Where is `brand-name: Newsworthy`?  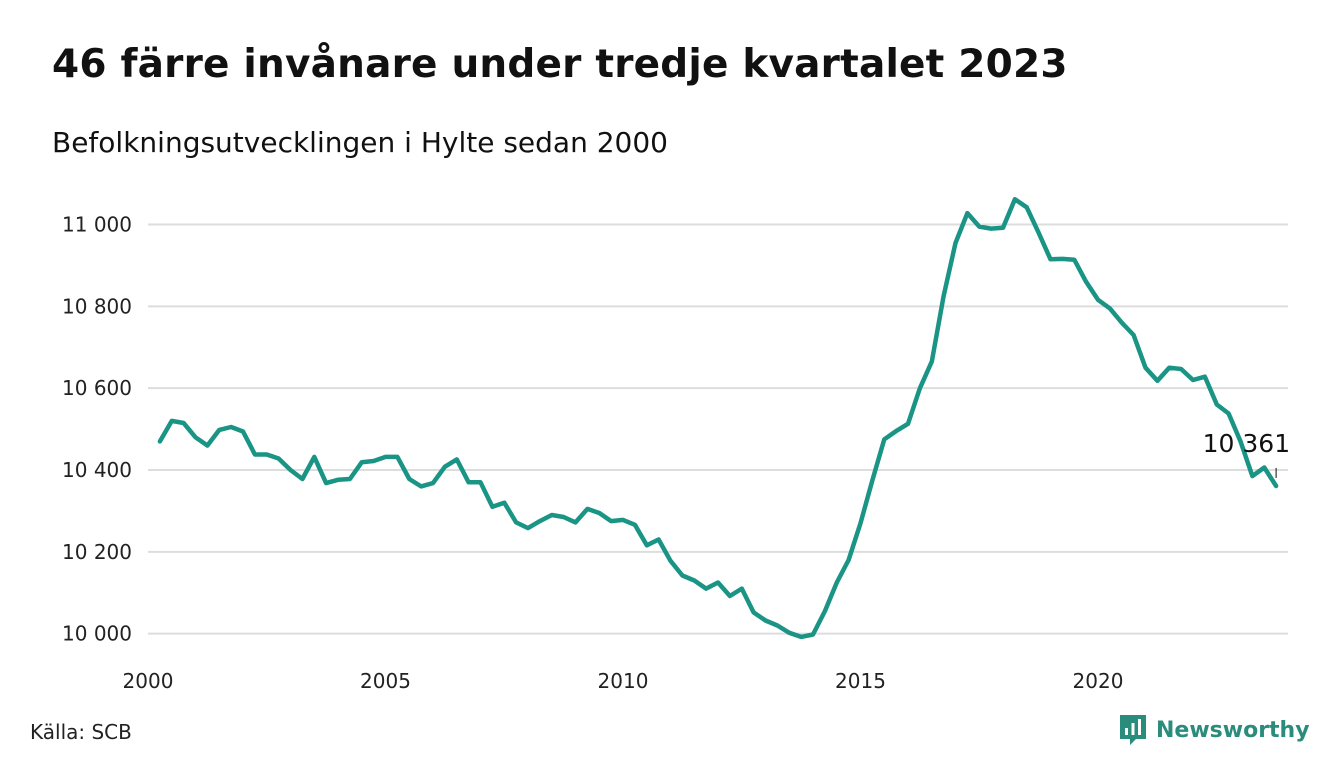
brand-name: Newsworthy is located at coordinates (1233, 730).